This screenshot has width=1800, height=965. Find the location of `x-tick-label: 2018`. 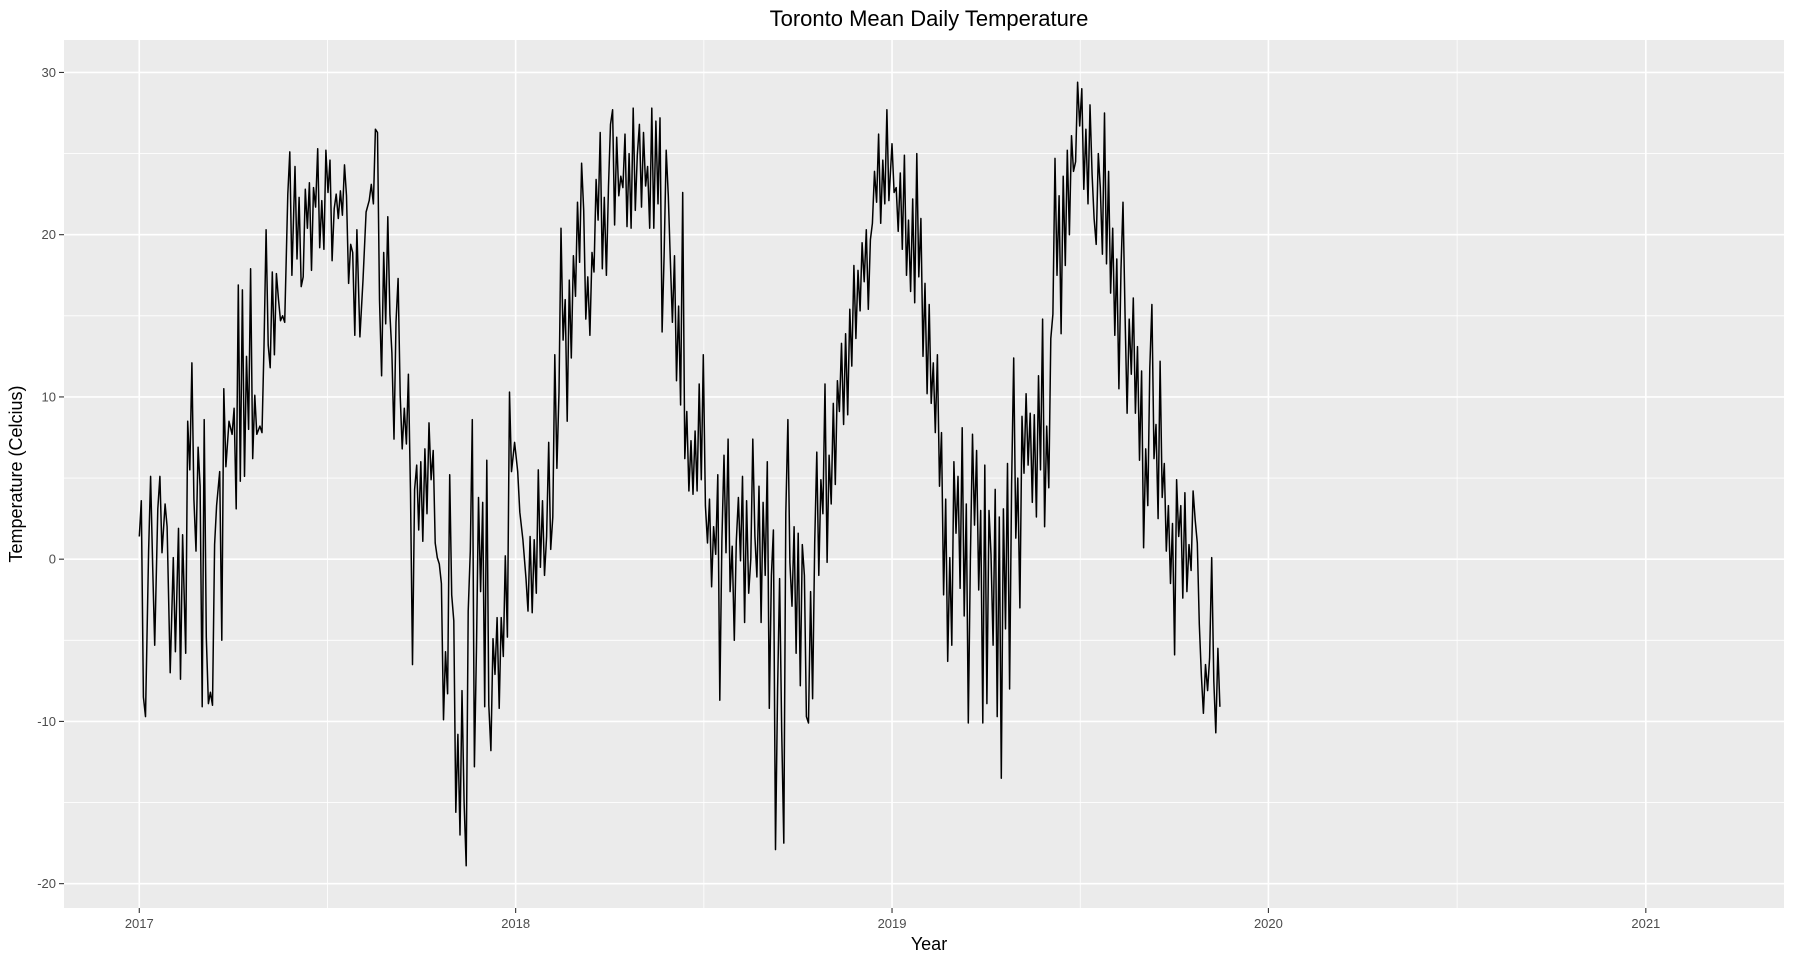

x-tick-label: 2018 is located at coordinates (515, 923).